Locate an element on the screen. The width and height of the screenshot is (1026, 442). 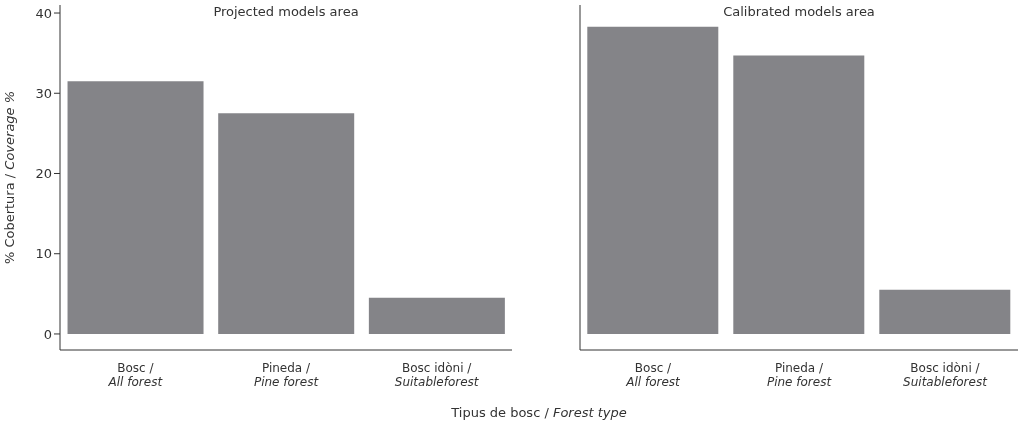
y-tick-label: 0 is located at coordinates (47, 334).